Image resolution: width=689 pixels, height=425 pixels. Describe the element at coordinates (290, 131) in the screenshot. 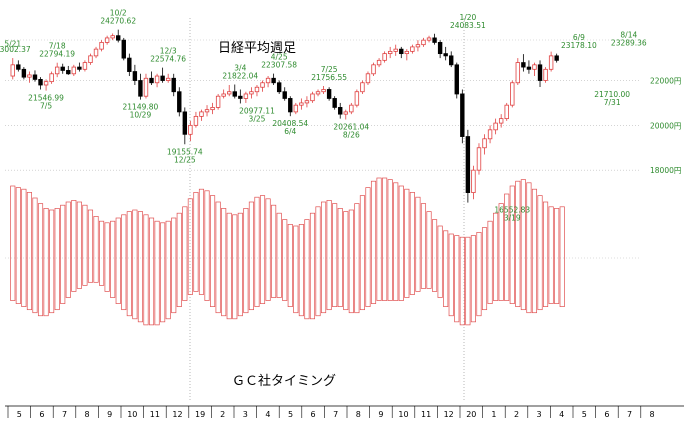

I see `price-annotation: 6/4` at that location.